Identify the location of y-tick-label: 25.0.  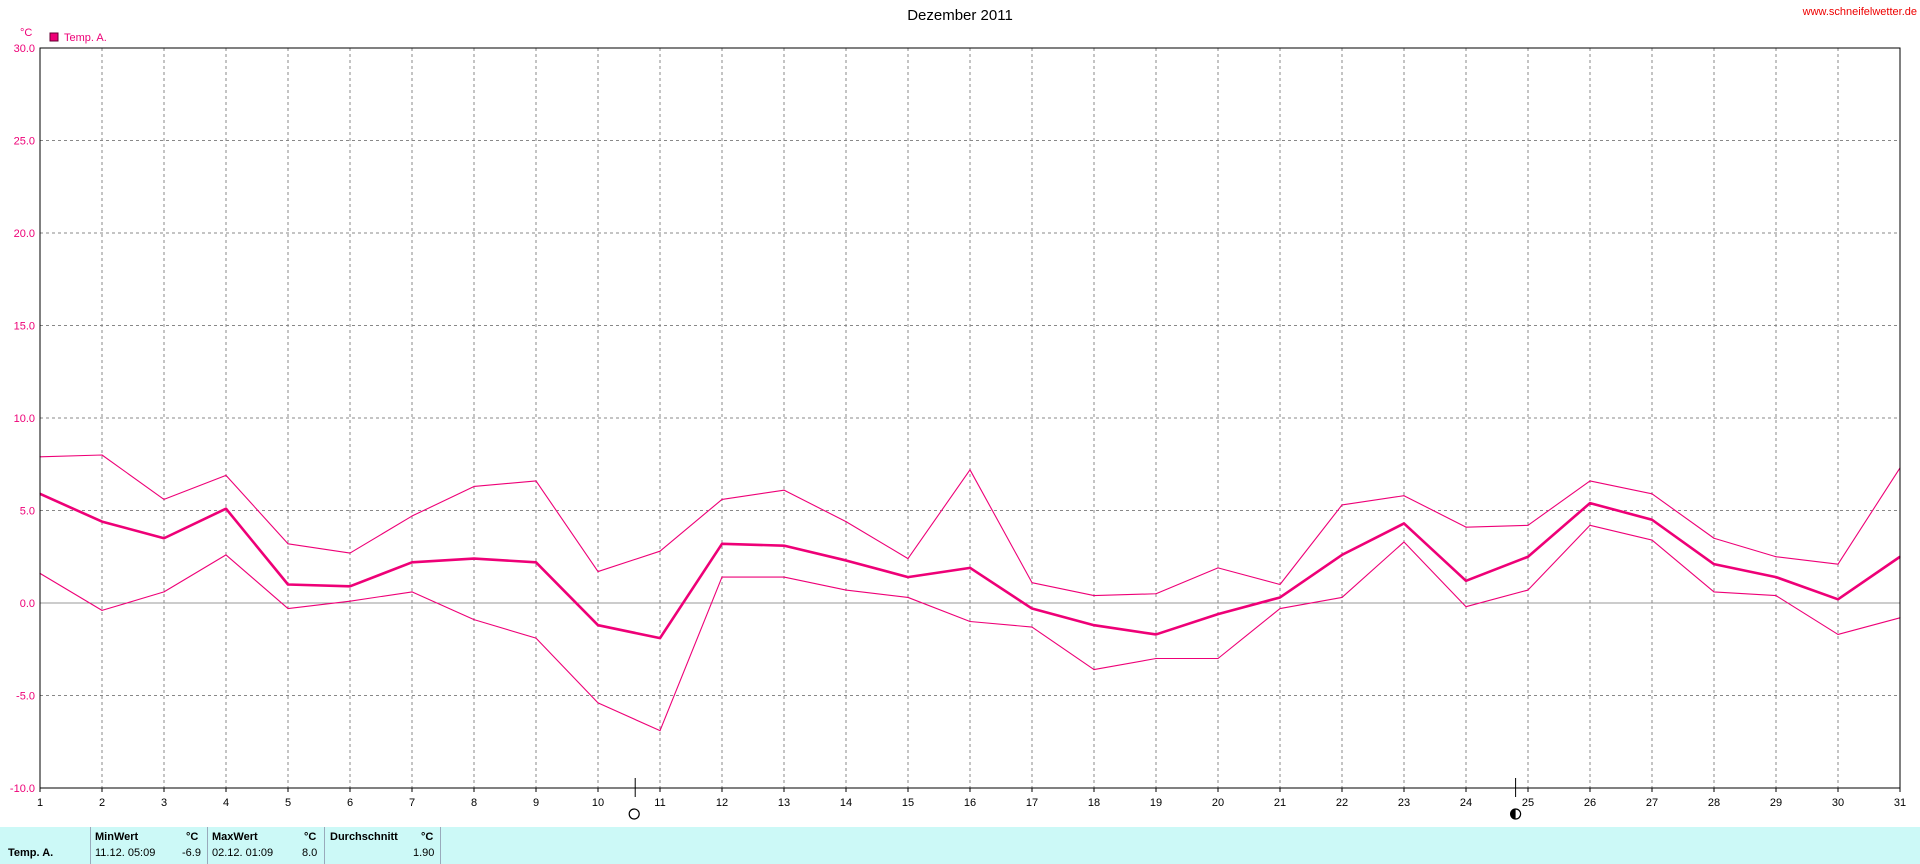
(24, 142).